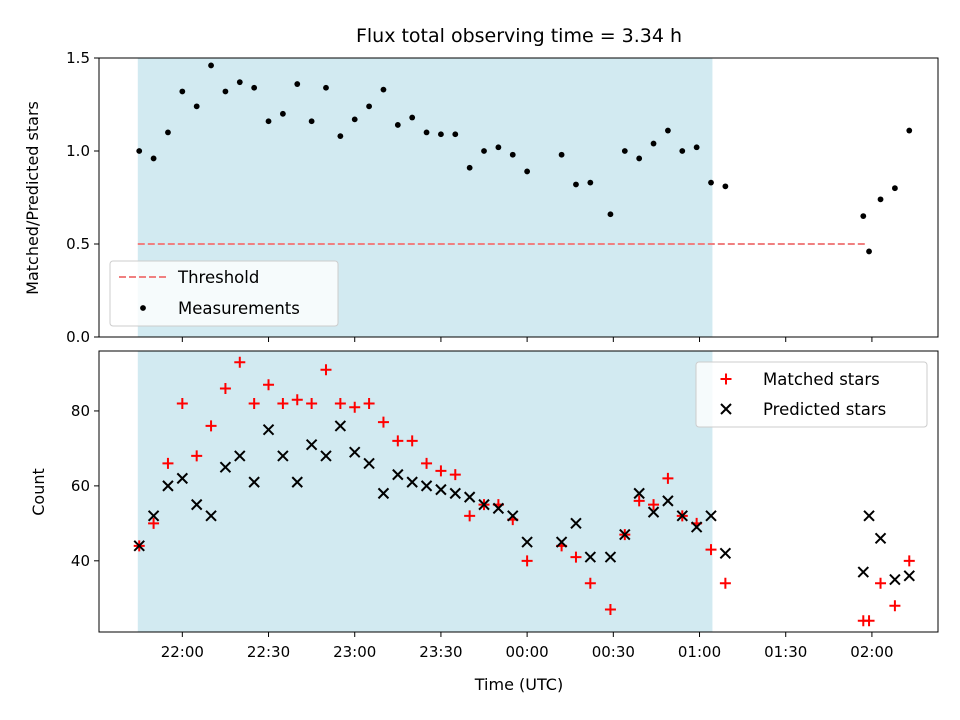 The width and height of the screenshot is (960, 720). What do you see at coordinates (527, 652) in the screenshot?
I see `x-tick-label: 00:00` at bounding box center [527, 652].